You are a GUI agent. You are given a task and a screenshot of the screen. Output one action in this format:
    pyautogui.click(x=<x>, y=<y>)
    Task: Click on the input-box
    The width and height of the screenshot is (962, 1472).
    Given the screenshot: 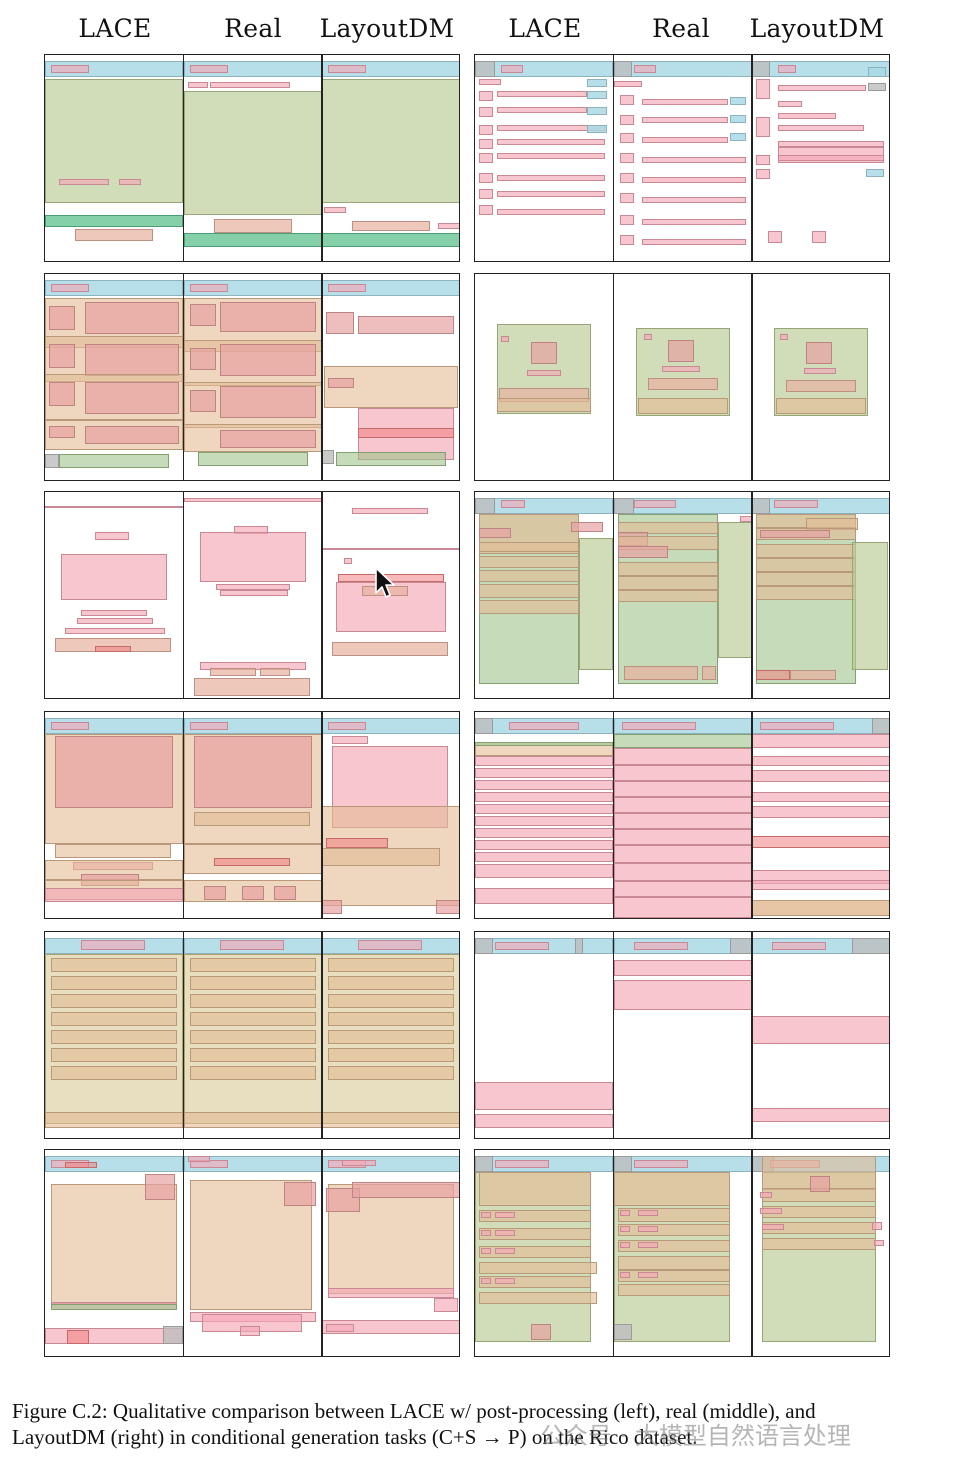 What is the action you would take?
    pyautogui.click(x=773, y=675)
    